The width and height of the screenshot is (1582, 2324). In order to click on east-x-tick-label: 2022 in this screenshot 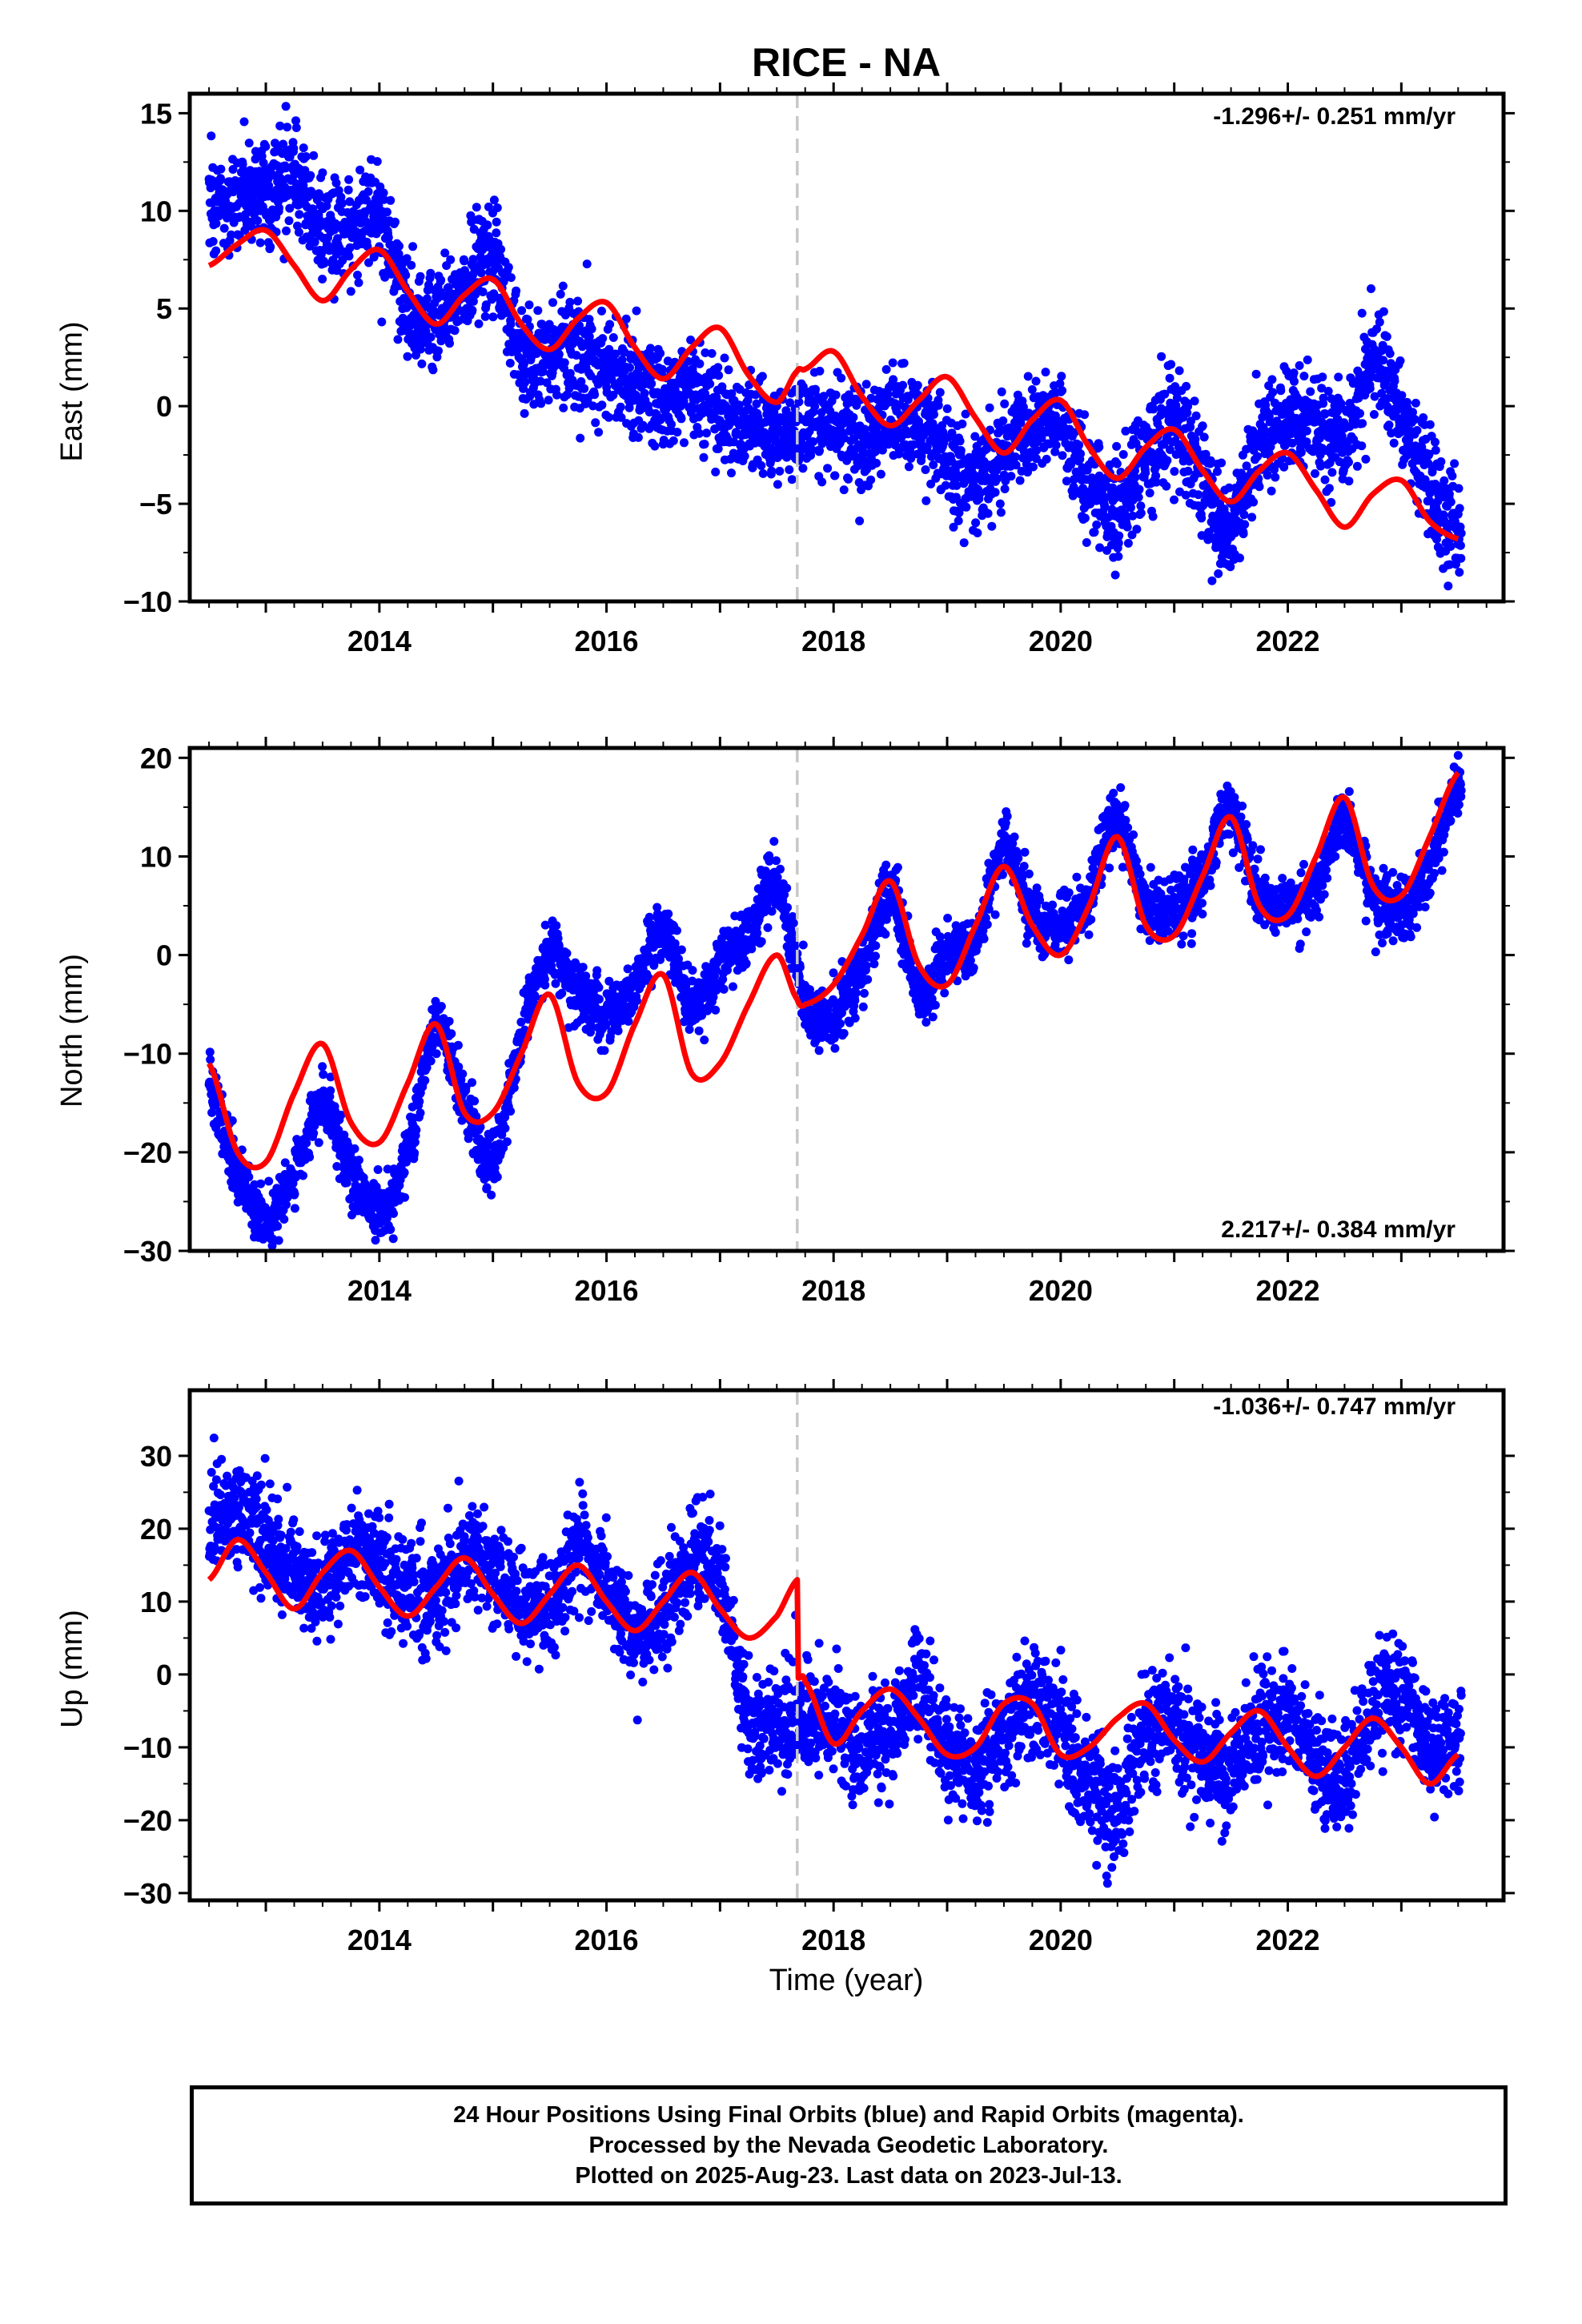, I will do `click(1287, 641)`.